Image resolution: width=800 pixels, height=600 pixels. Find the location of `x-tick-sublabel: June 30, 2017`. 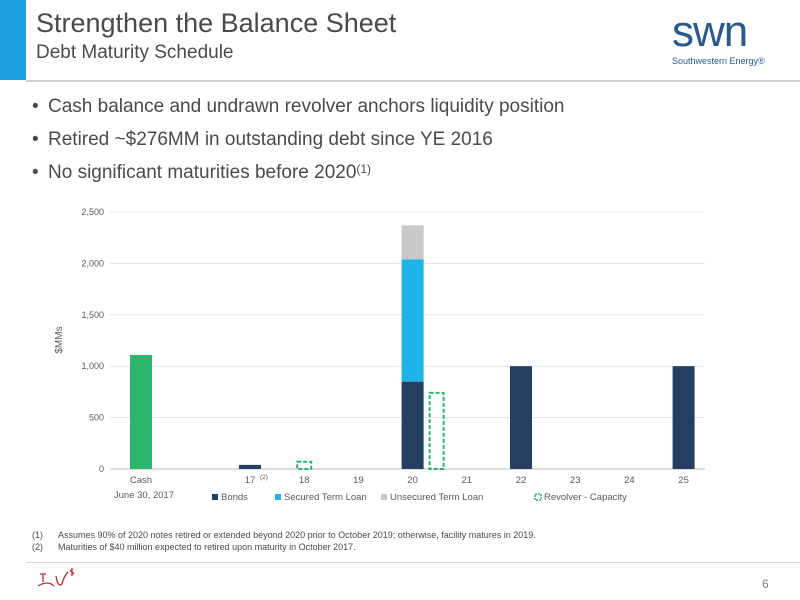

x-tick-sublabel: June 30, 2017 is located at coordinates (144, 495).